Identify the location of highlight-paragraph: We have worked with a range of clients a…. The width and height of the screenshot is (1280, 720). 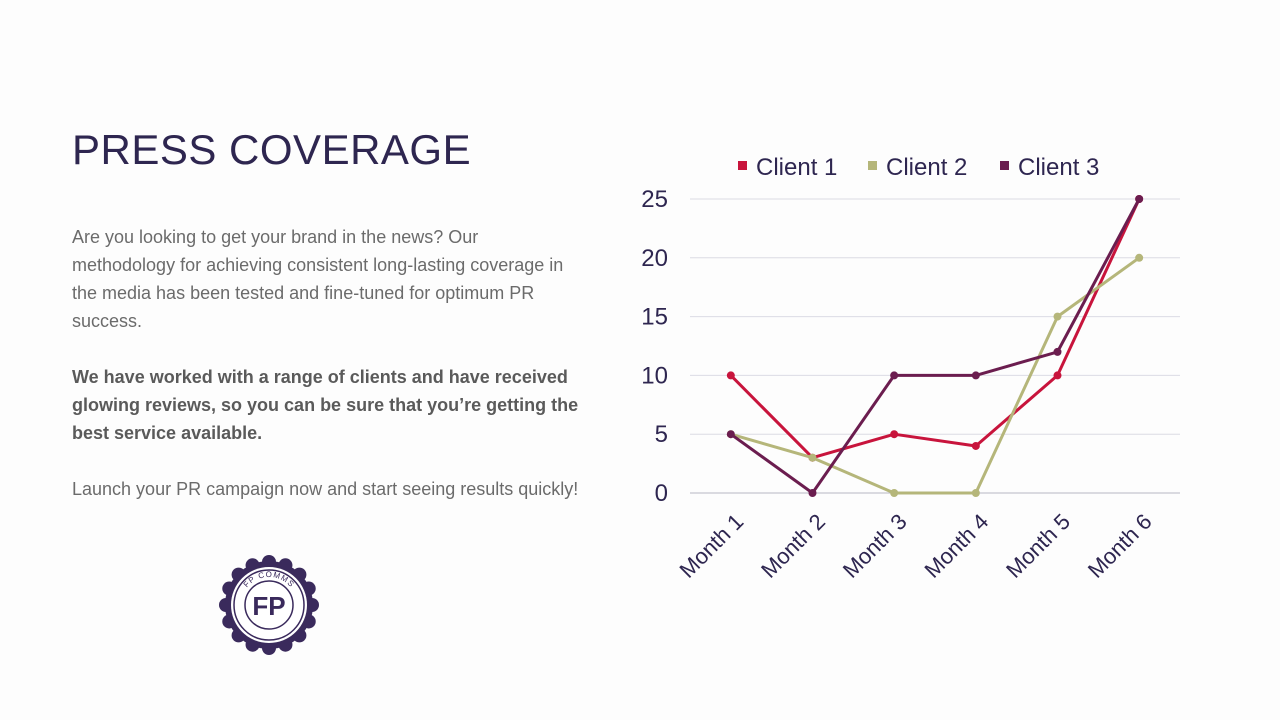
(325, 405).